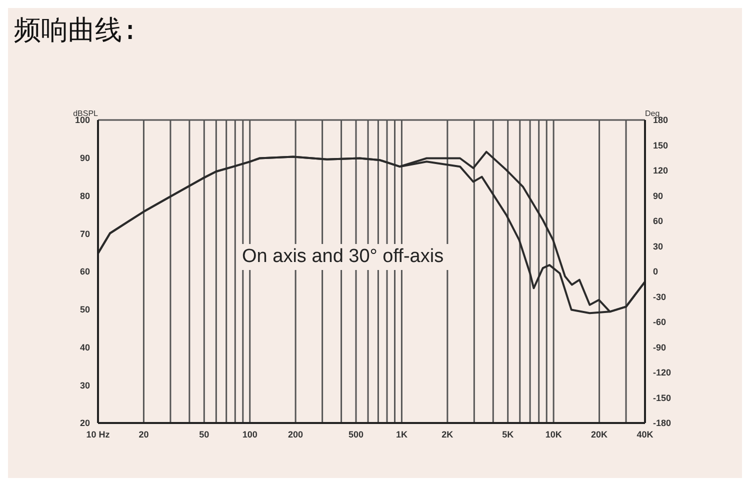  What do you see at coordinates (659, 347) in the screenshot?
I see `y2-tick-label: -90` at bounding box center [659, 347].